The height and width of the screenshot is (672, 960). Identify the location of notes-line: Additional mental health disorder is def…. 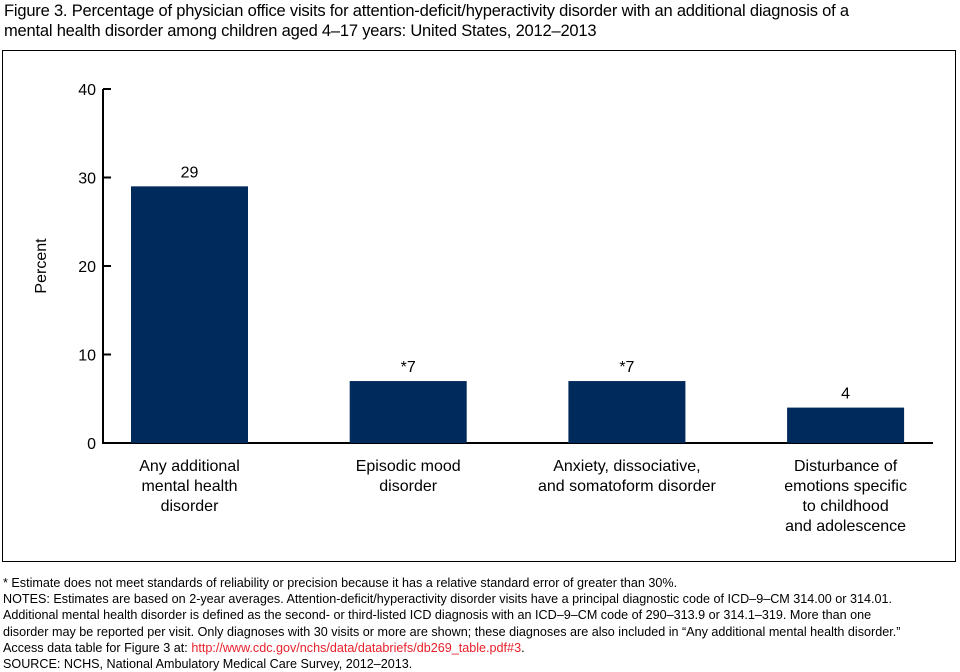
(437, 615).